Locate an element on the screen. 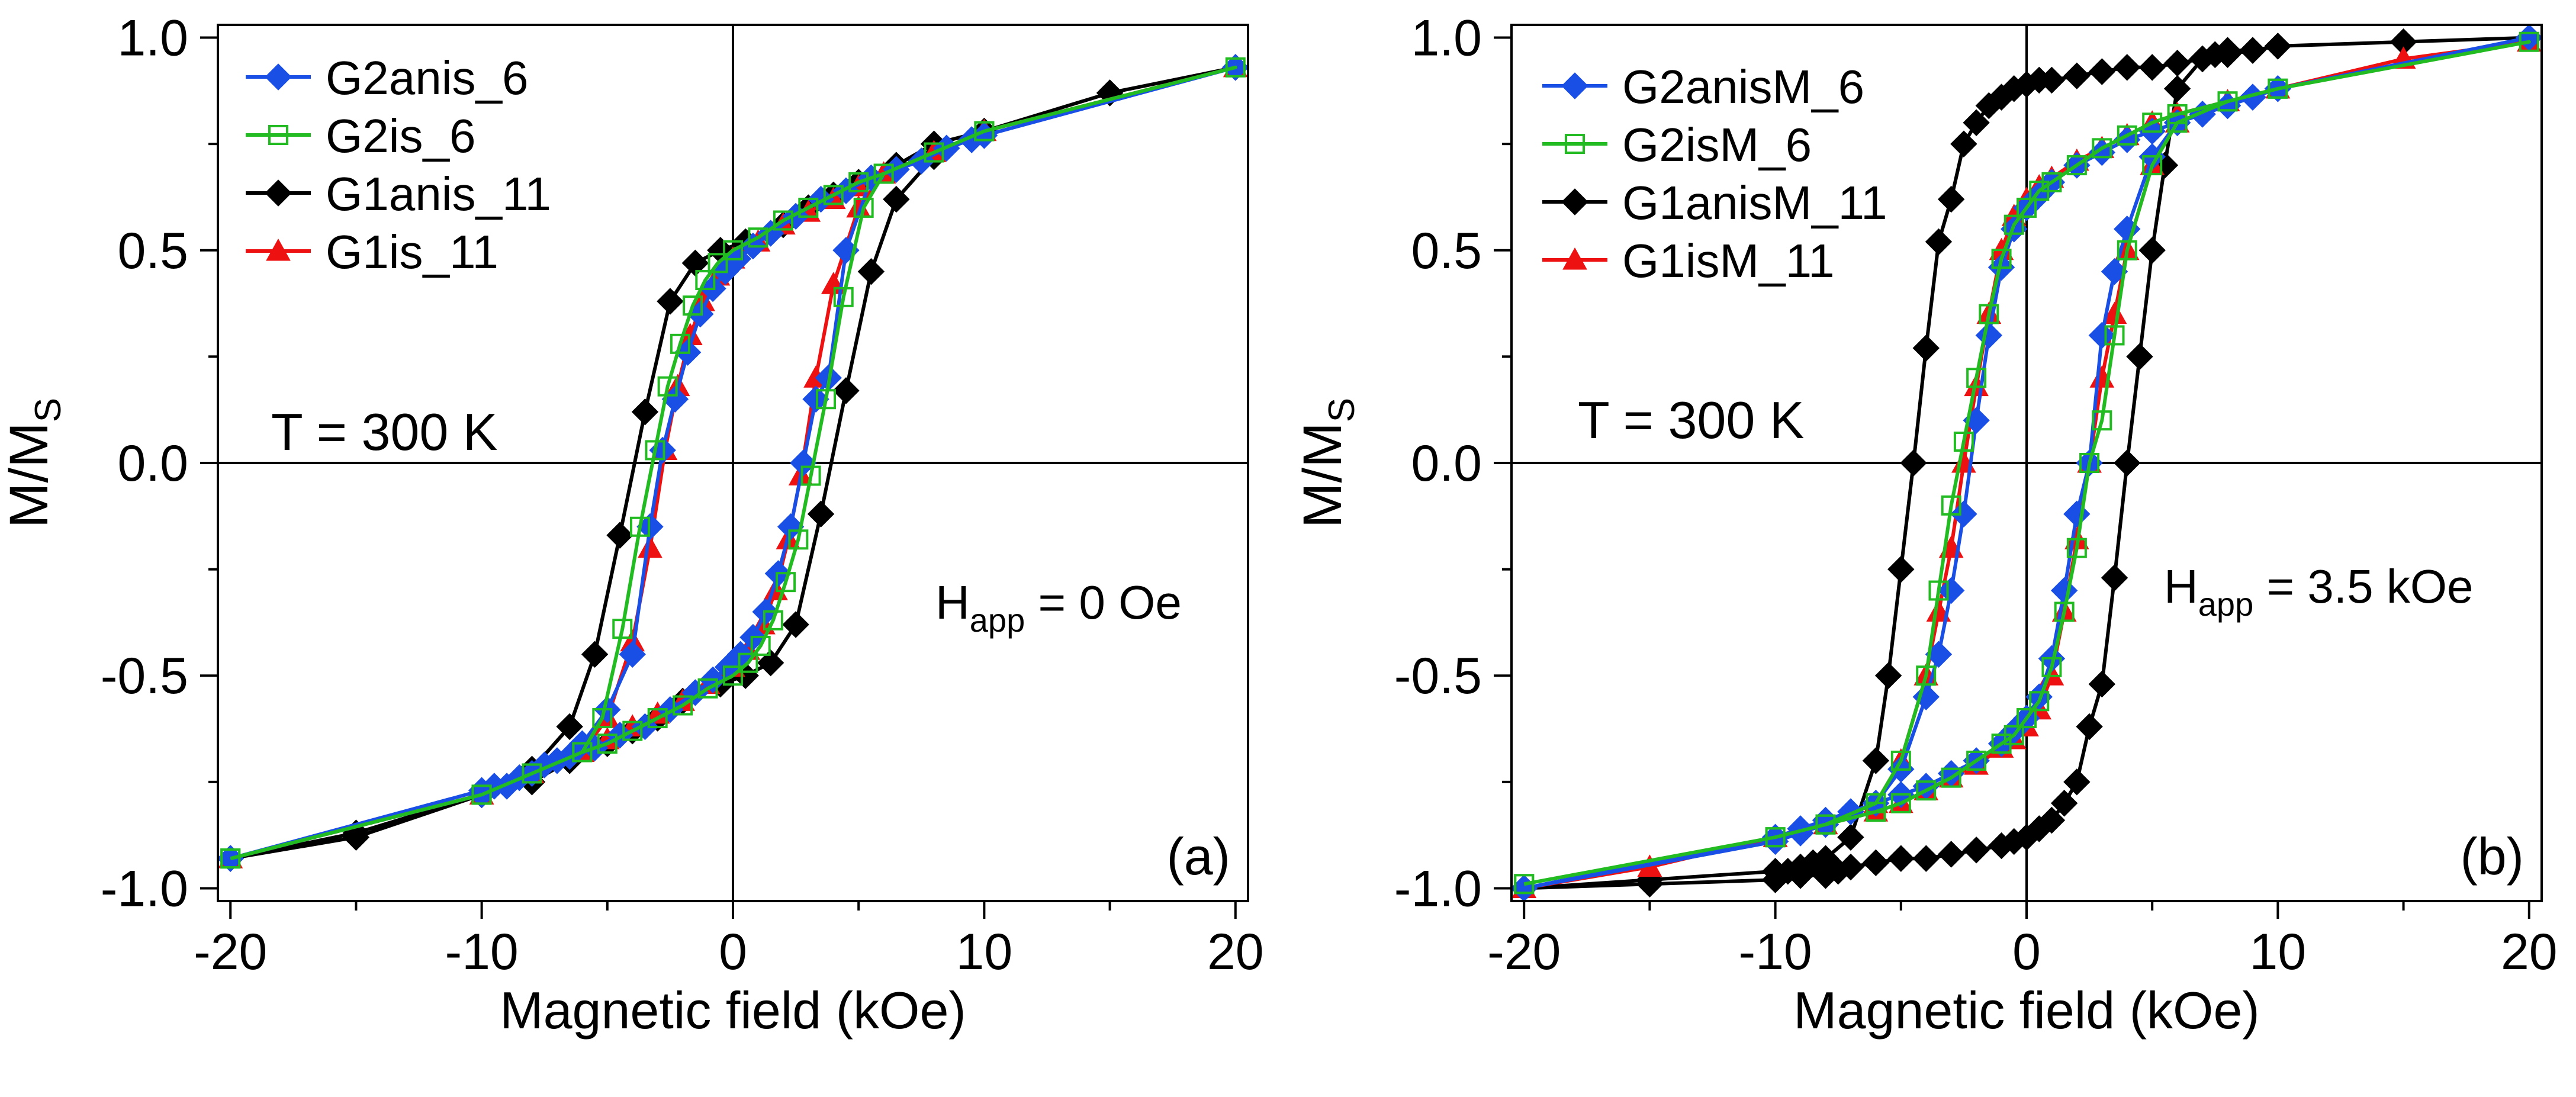 The width and height of the screenshot is (2576, 1097). field-annotation-main: H is located at coordinates (2181, 586).